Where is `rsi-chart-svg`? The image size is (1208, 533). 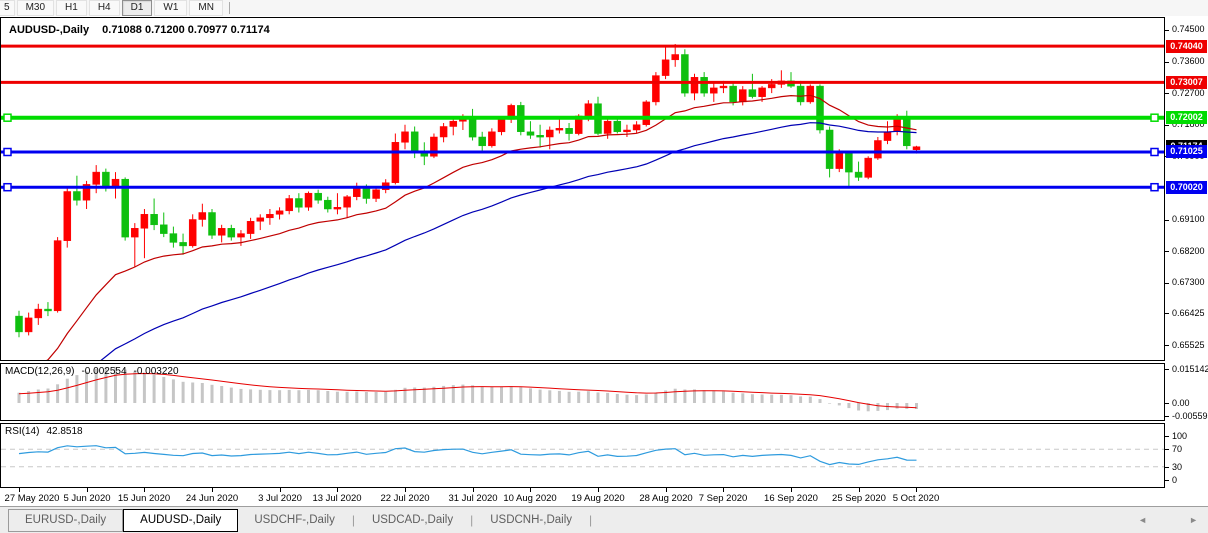
rsi-chart-svg is located at coordinates (582, 456).